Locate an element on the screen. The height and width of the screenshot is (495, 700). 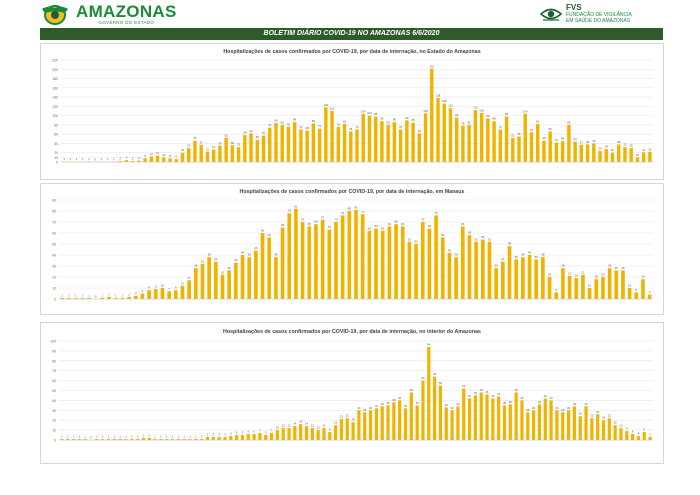
data-label: 60 is located at coordinates (423, 378).